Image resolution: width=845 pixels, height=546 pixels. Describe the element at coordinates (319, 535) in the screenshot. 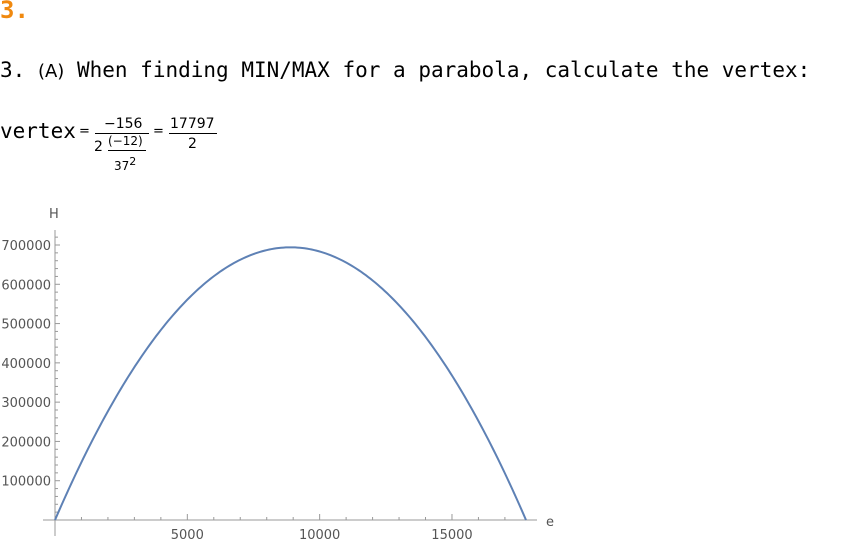

I see `x-tick-label: 10000` at that location.